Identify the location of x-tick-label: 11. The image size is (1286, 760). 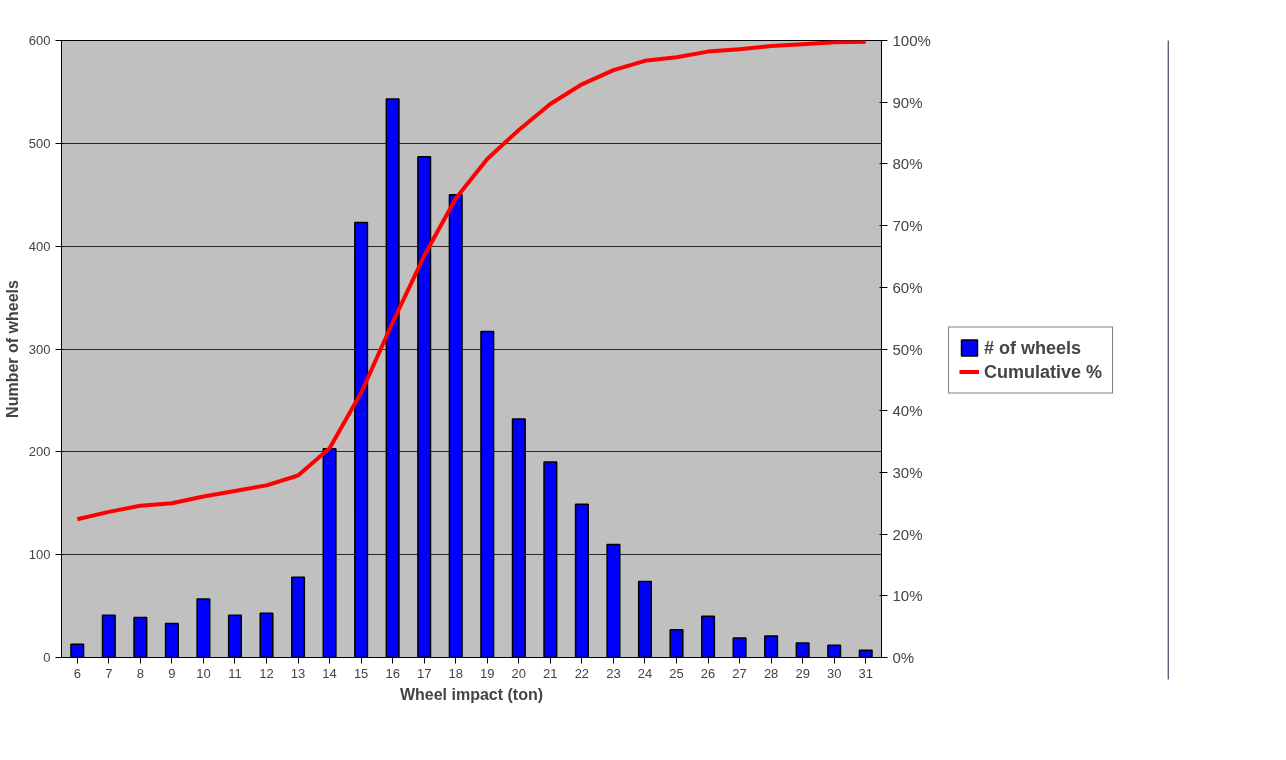
(235, 673).